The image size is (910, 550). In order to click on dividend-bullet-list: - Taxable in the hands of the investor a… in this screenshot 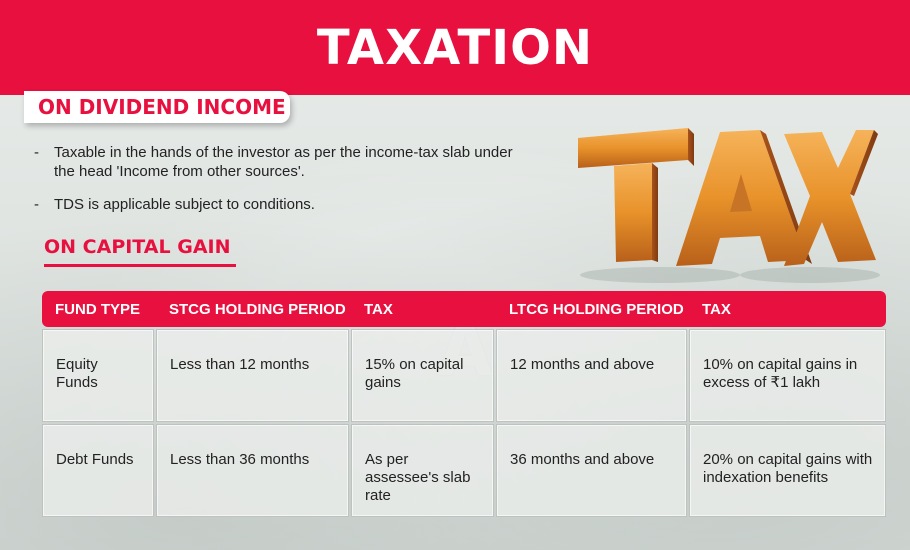, I will do `click(284, 185)`.